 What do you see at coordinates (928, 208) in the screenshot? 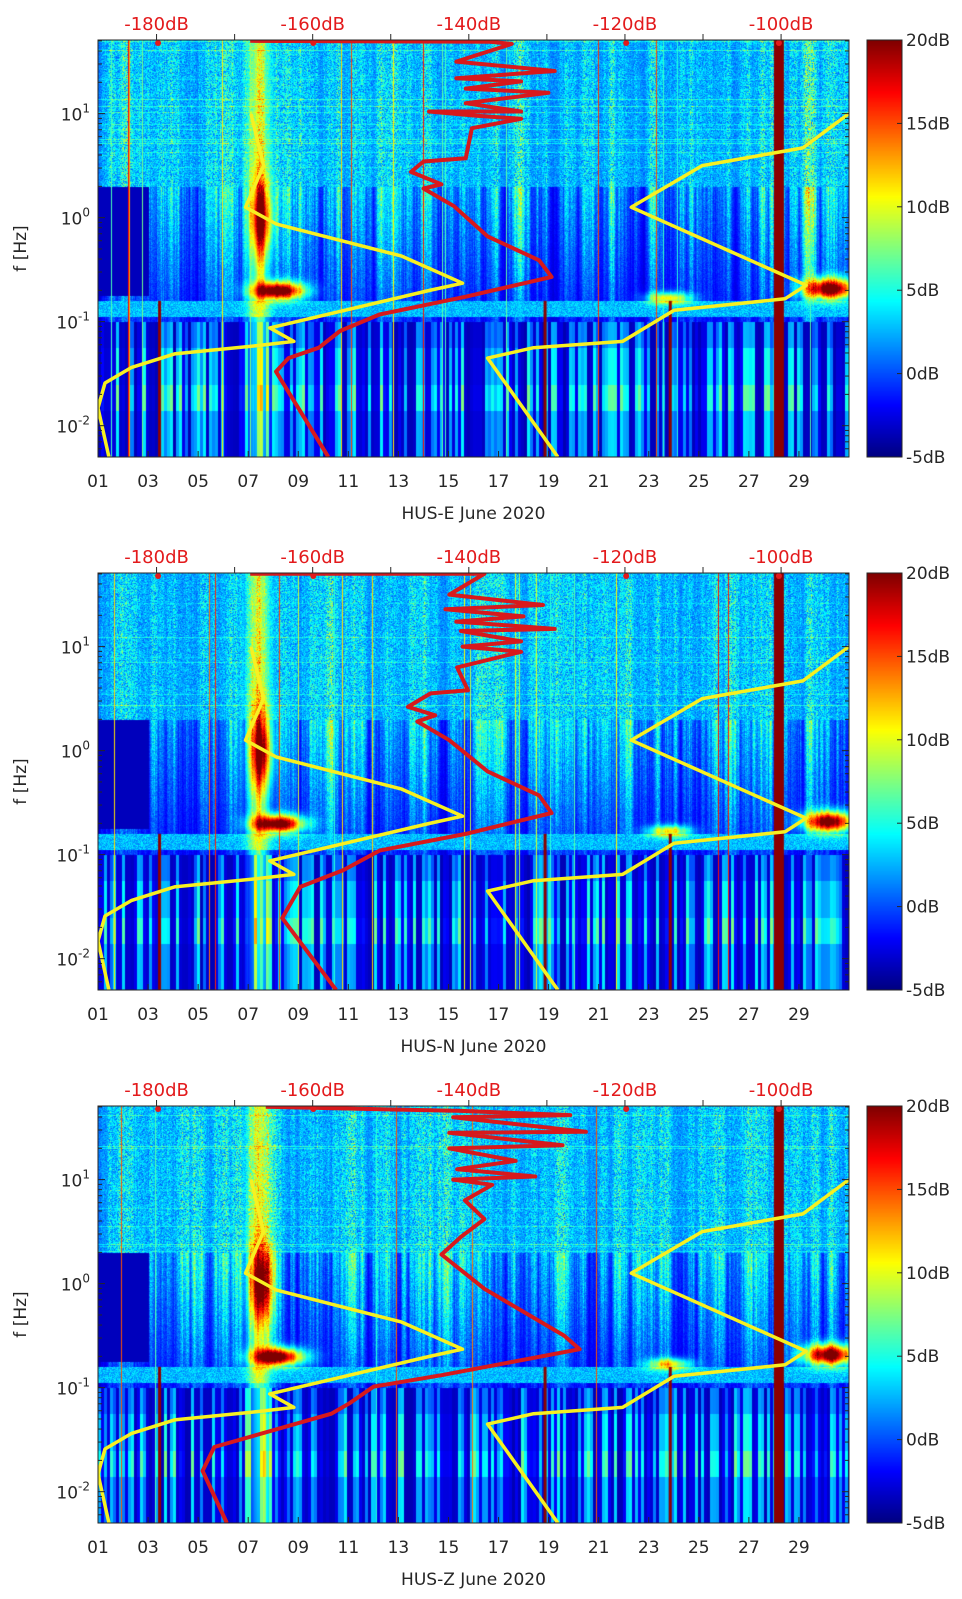
I see `colorbar-tick-label: 10dB` at bounding box center [928, 208].